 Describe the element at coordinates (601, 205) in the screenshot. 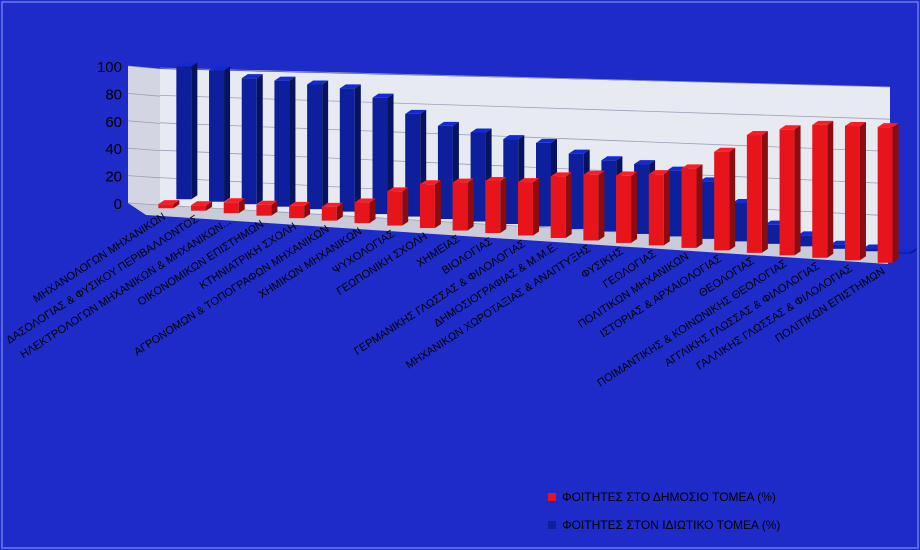

I see `bar-public-13-side` at that location.